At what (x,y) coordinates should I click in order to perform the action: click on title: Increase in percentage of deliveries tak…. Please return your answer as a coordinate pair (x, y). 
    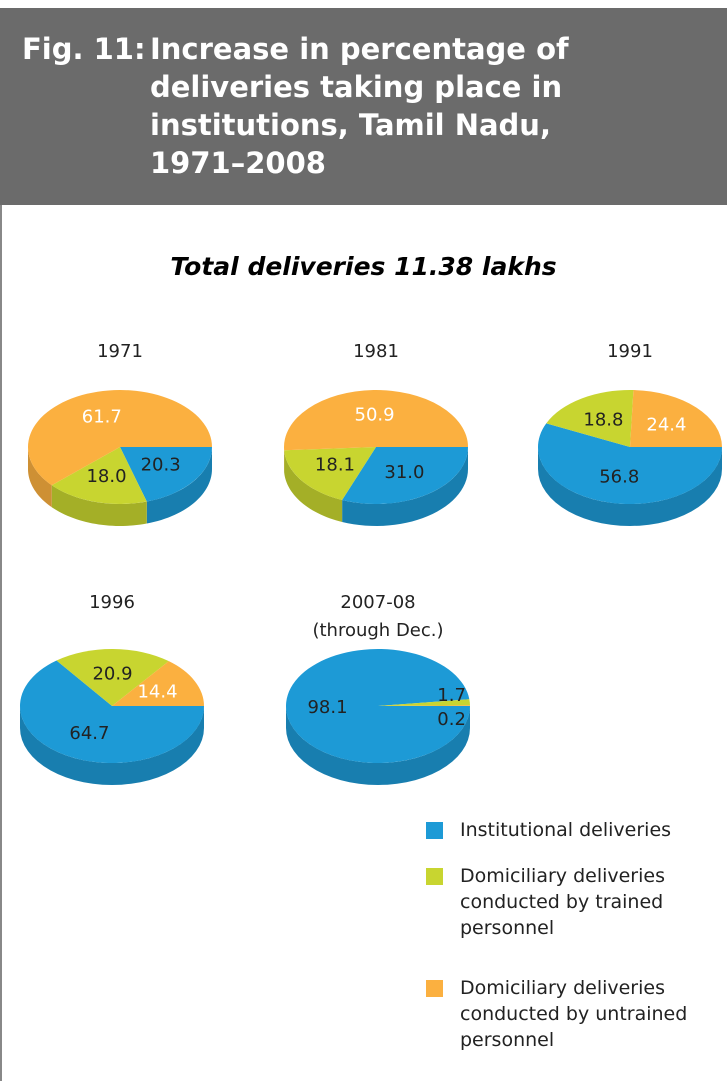
    Looking at the image, I should click on (359, 106).